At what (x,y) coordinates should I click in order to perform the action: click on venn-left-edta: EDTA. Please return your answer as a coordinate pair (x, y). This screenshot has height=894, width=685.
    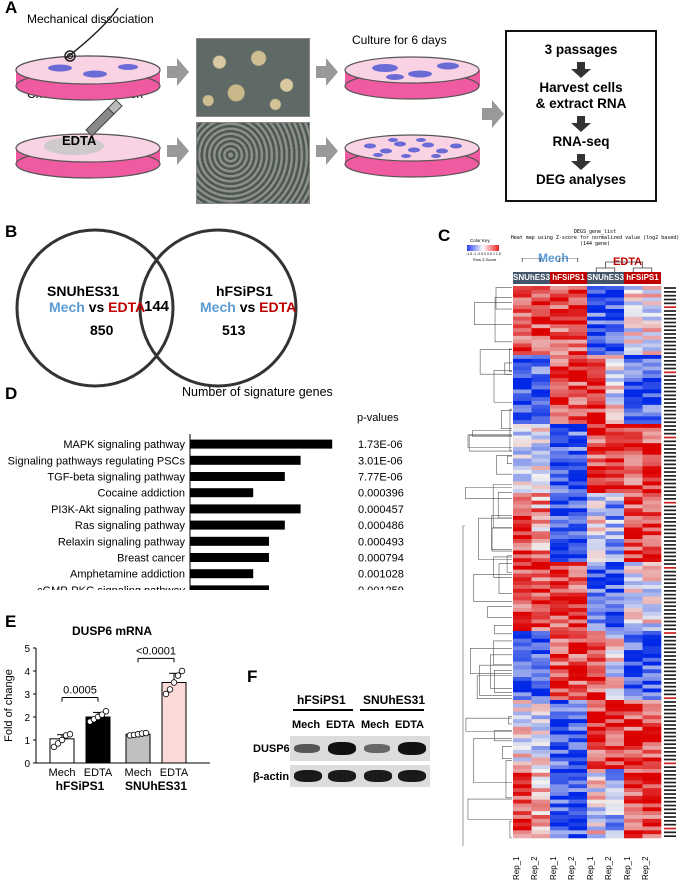
    Looking at the image, I should click on (127, 307).